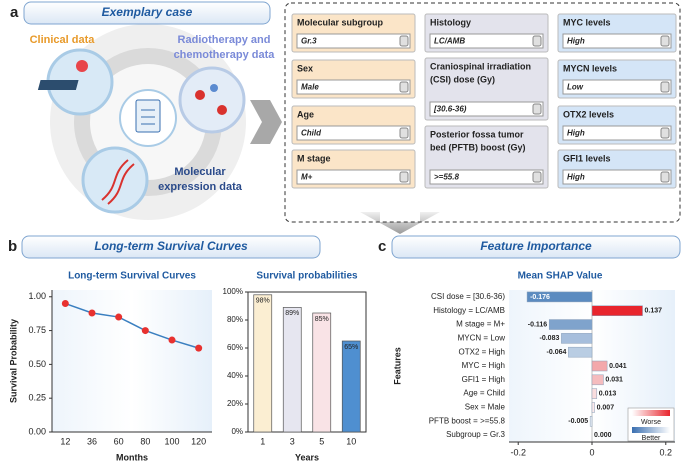  I want to click on x-axis-label: Months, so click(132, 457).